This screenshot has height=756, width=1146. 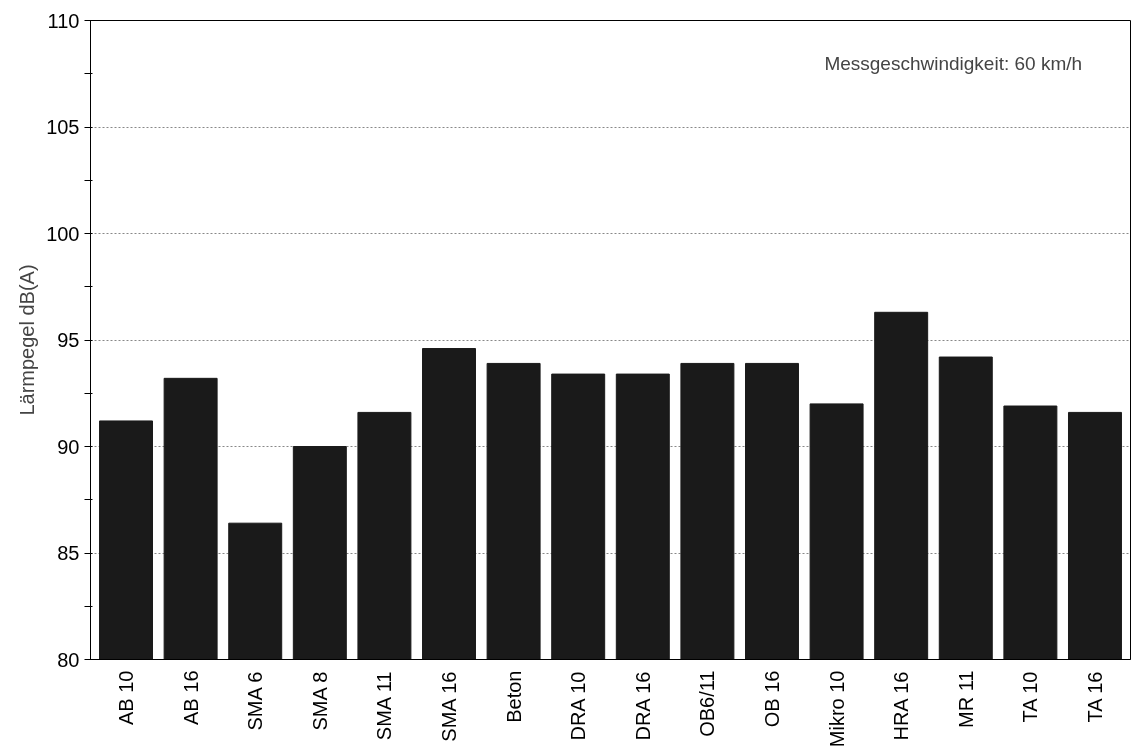 I want to click on x-tick-label: AB 10, so click(x=126, y=697).